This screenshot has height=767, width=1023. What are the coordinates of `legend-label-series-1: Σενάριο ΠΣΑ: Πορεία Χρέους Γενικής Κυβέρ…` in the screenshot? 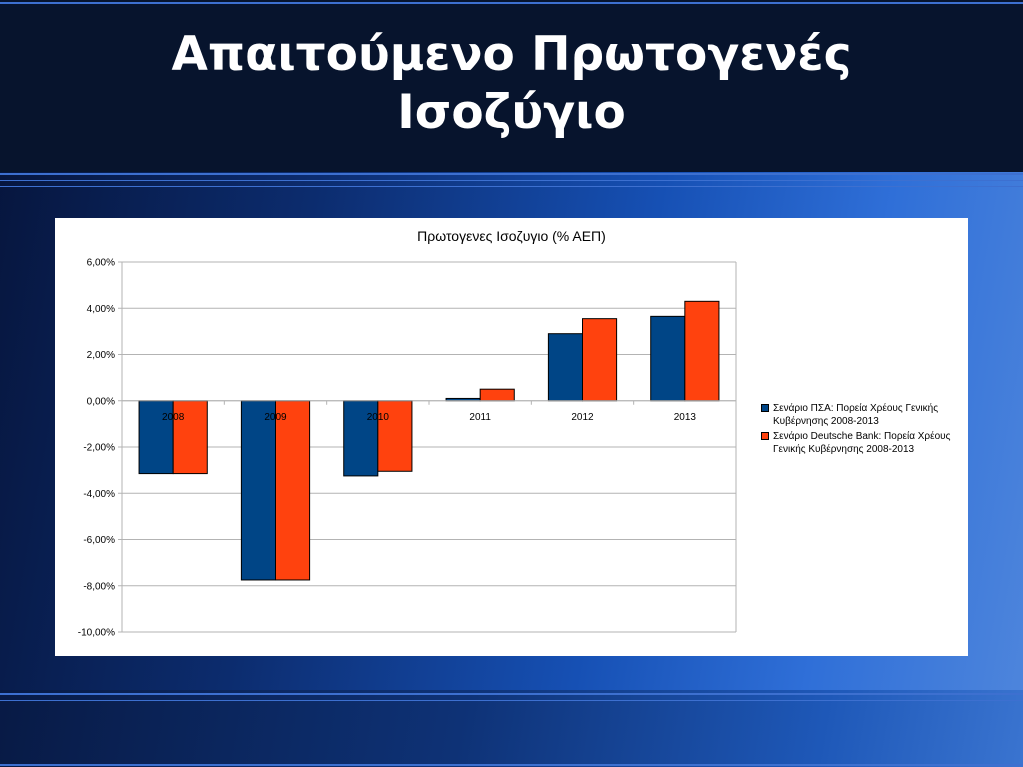 It's located at (856, 415).